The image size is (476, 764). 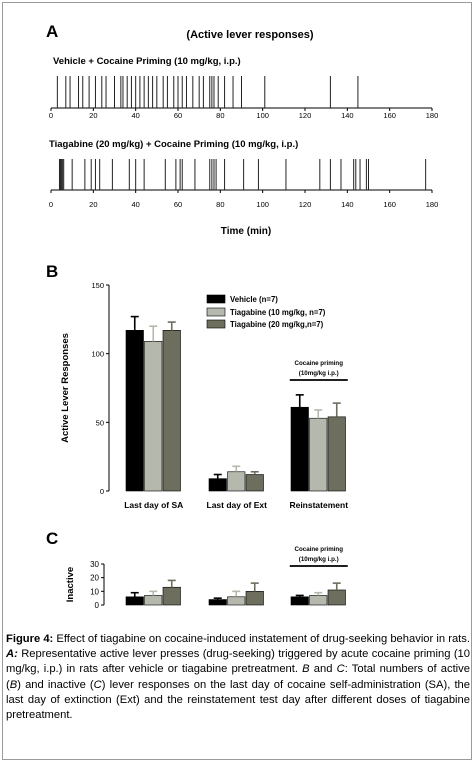 What do you see at coordinates (254, 299) in the screenshot?
I see `legend-label-1: Vehicle (n=7)` at bounding box center [254, 299].